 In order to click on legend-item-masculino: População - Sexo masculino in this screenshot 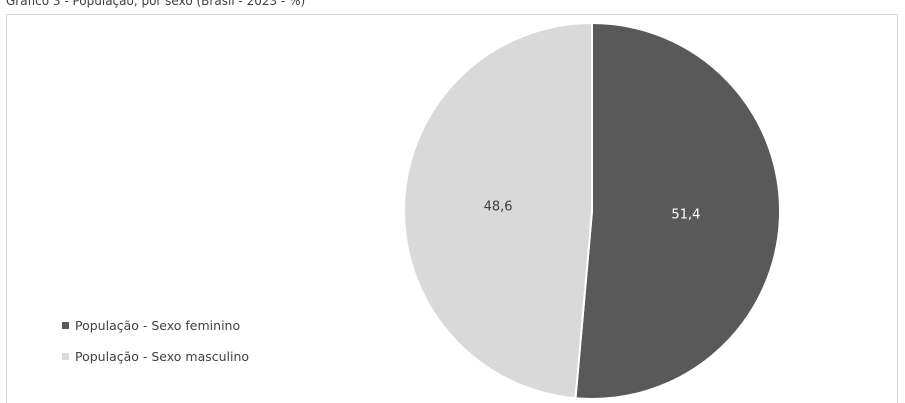, I will do `click(155, 356)`.